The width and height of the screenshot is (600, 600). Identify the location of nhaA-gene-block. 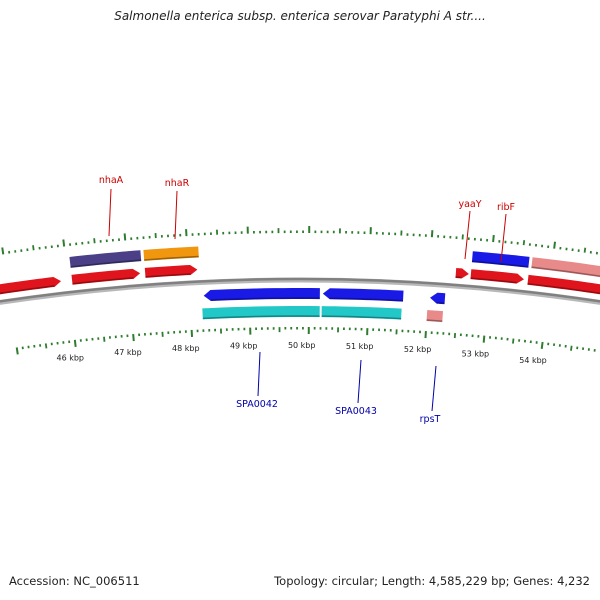
(105, 259).